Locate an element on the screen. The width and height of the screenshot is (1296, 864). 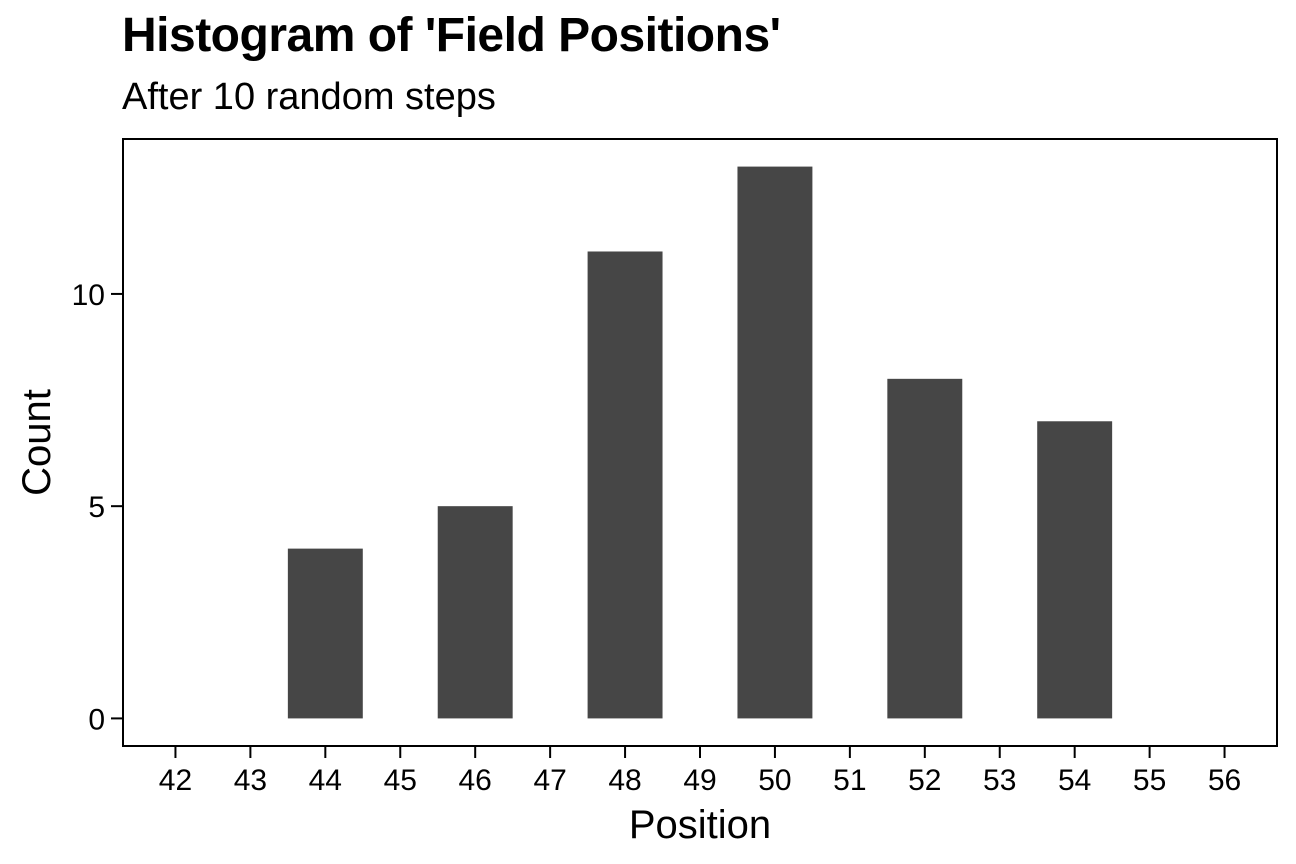
x-tick-label: 56 is located at coordinates (1224, 780).